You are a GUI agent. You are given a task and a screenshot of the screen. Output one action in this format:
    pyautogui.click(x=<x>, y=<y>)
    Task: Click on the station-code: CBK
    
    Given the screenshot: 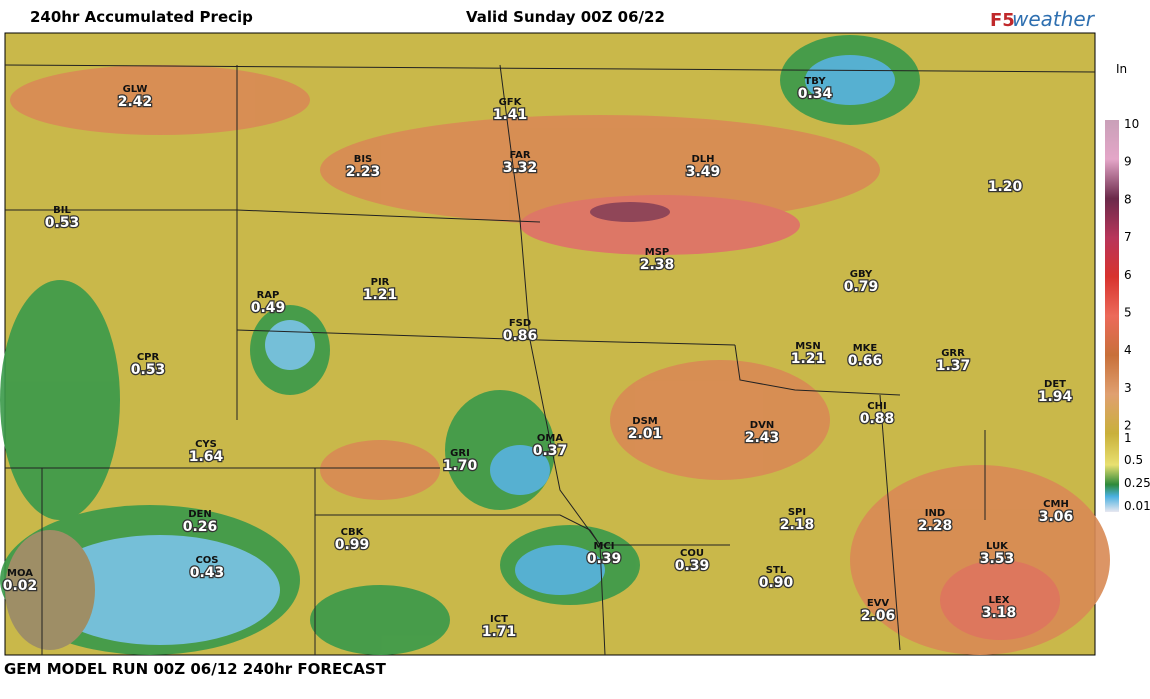 What is the action you would take?
    pyautogui.click(x=353, y=532)
    